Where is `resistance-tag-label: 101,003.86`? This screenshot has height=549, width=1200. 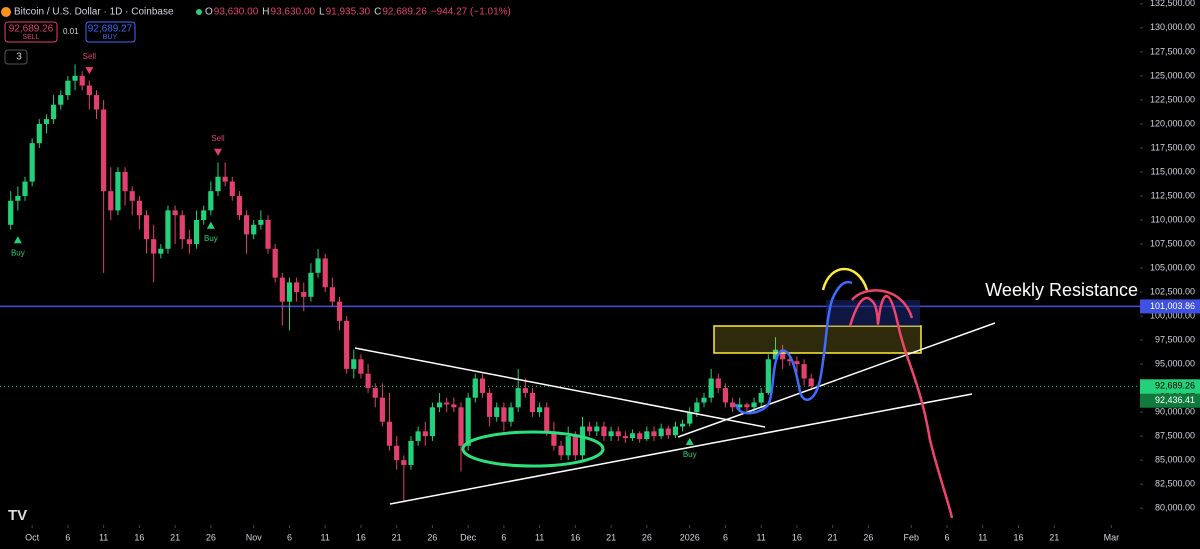 resistance-tag-label: 101,003.86 is located at coordinates (1172, 306).